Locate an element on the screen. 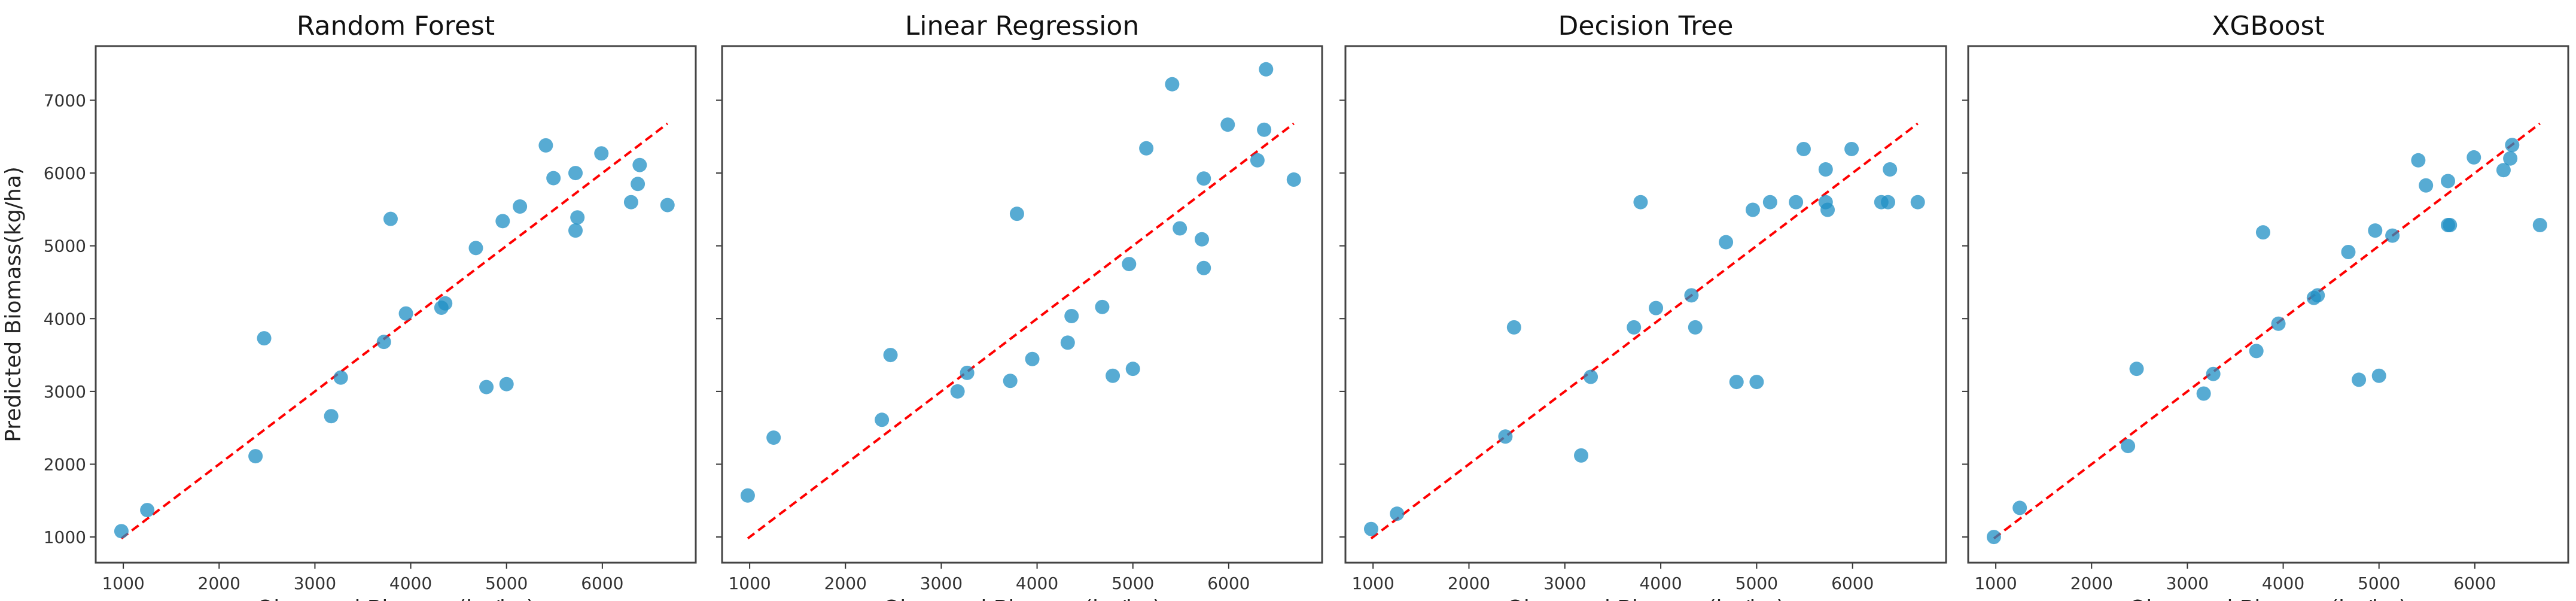 This screenshot has width=2576, height=601. y-tick-label: 1000 is located at coordinates (65, 537).